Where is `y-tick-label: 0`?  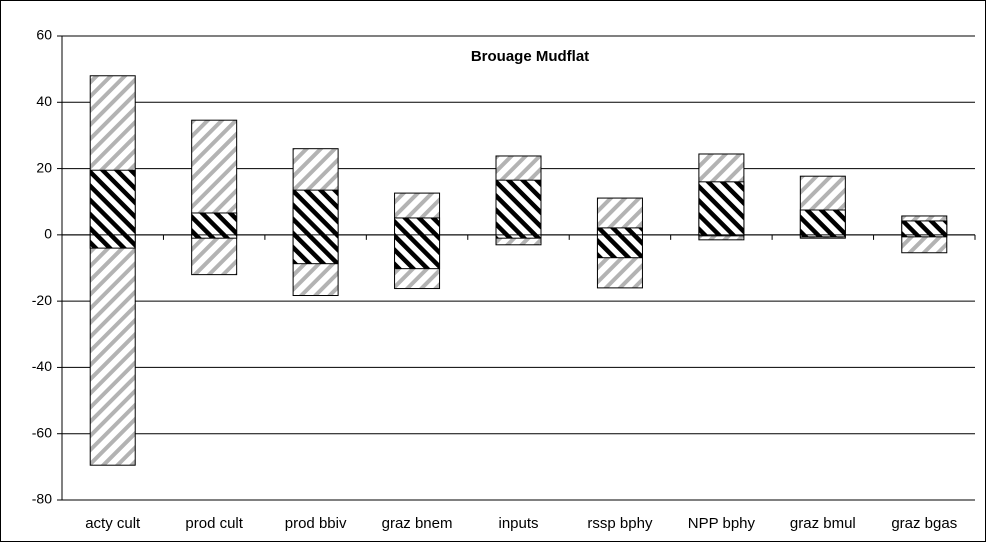 y-tick-label: 0 is located at coordinates (48, 234).